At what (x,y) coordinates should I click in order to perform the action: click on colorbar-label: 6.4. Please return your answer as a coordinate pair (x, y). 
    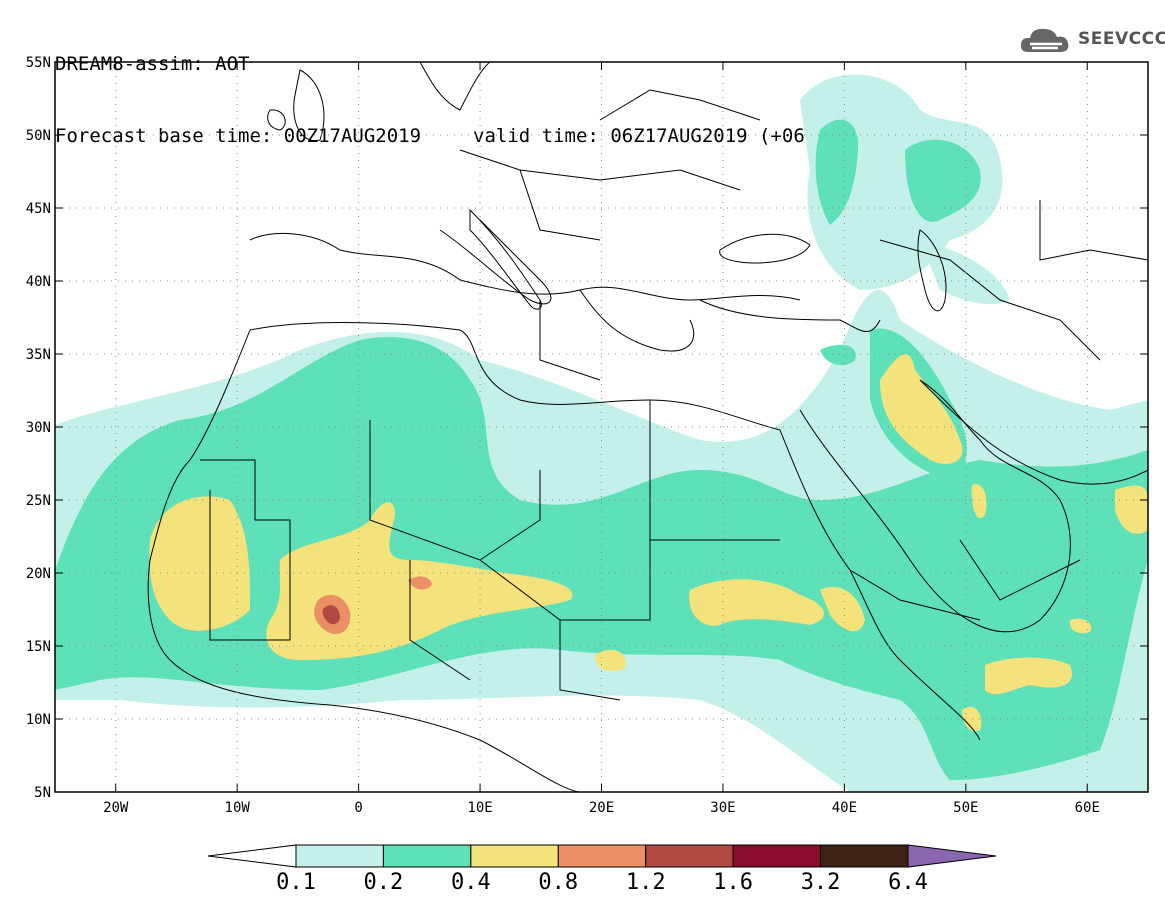
    Looking at the image, I should click on (908, 882).